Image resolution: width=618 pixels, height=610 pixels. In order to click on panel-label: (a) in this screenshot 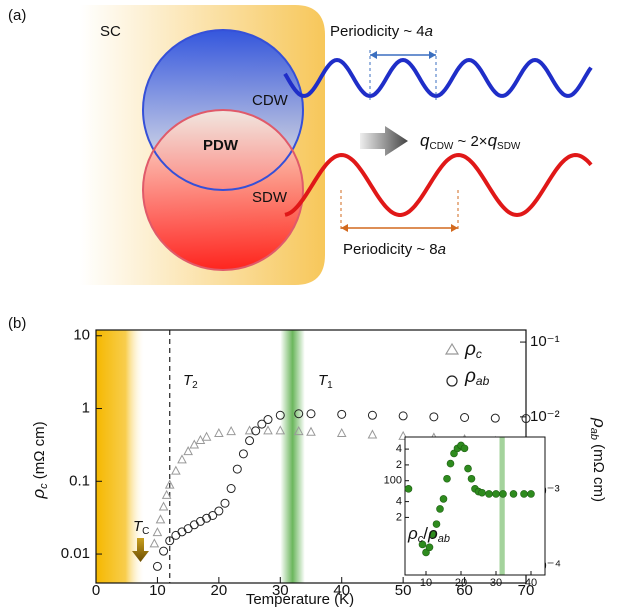, I will do `click(17, 15)`.